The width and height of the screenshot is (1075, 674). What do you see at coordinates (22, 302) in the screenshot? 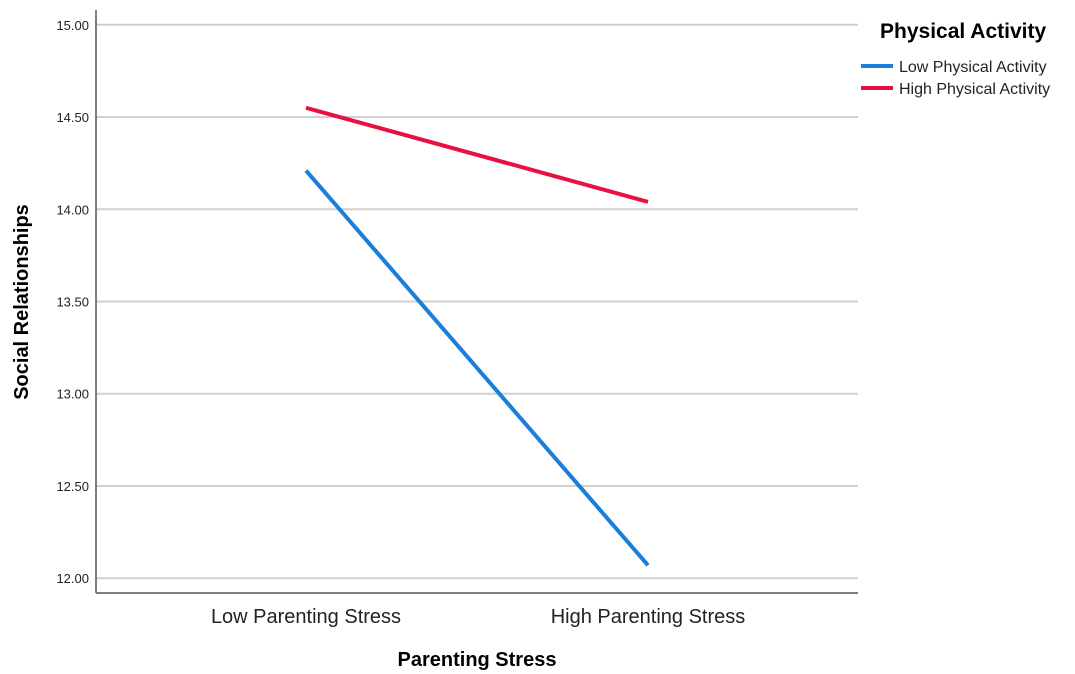
I see `y-axis-title: Social Relationships` at bounding box center [22, 302].